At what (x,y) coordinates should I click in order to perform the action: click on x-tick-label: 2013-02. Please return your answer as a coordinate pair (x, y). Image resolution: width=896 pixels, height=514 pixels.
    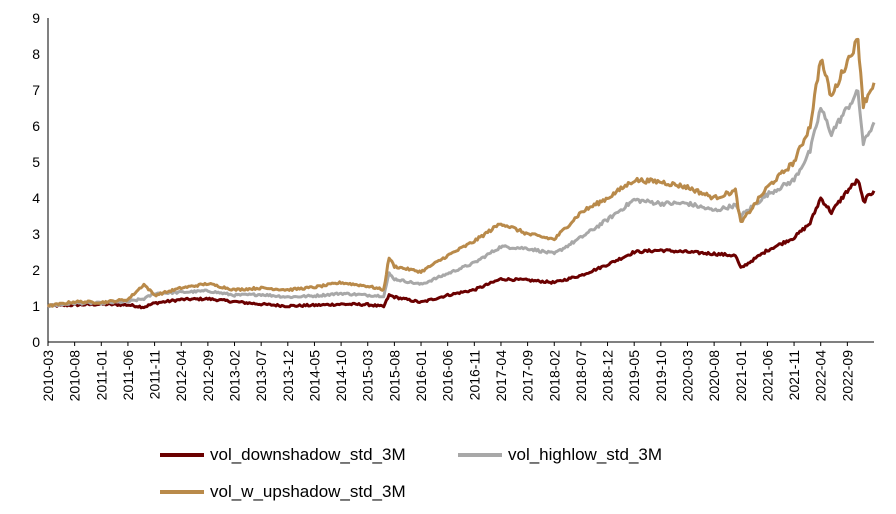
    Looking at the image, I should click on (235, 376).